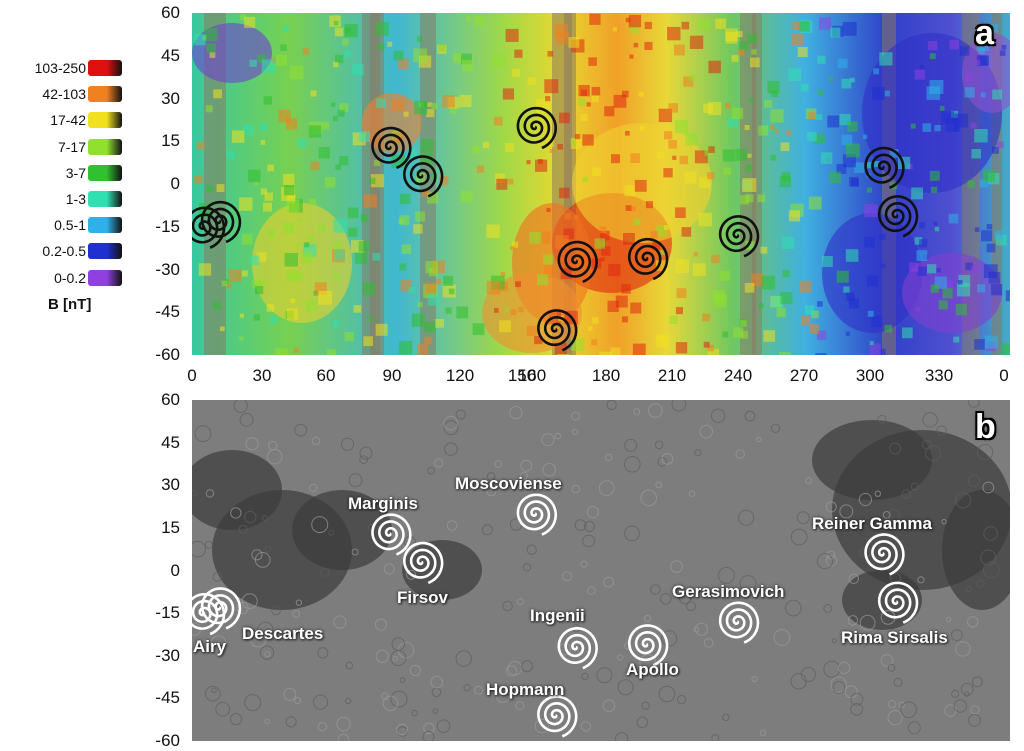 This screenshot has width=1024, height=751. I want to click on longitude-tick-label: 270, so click(804, 375).